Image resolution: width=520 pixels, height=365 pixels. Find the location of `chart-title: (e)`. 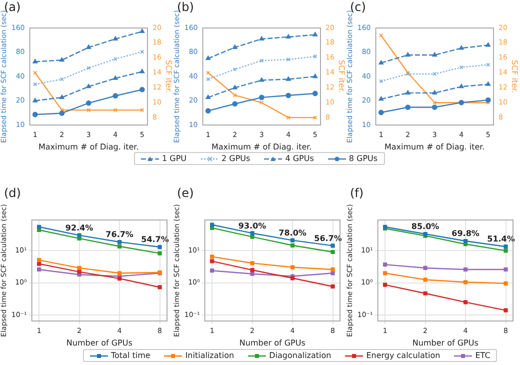

chart-title: (e) is located at coordinates (185, 193).